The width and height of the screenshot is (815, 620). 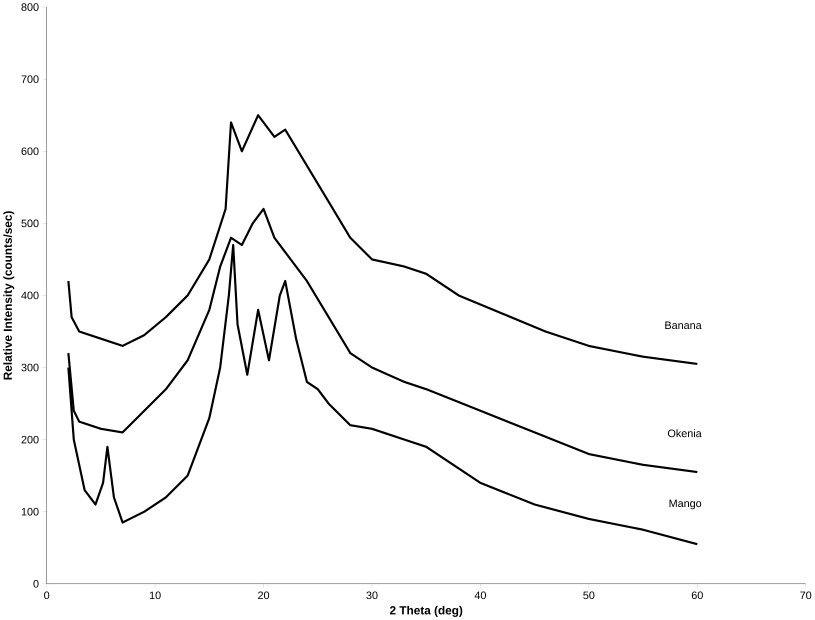 I want to click on y-tick-label: 700, so click(x=30, y=79).